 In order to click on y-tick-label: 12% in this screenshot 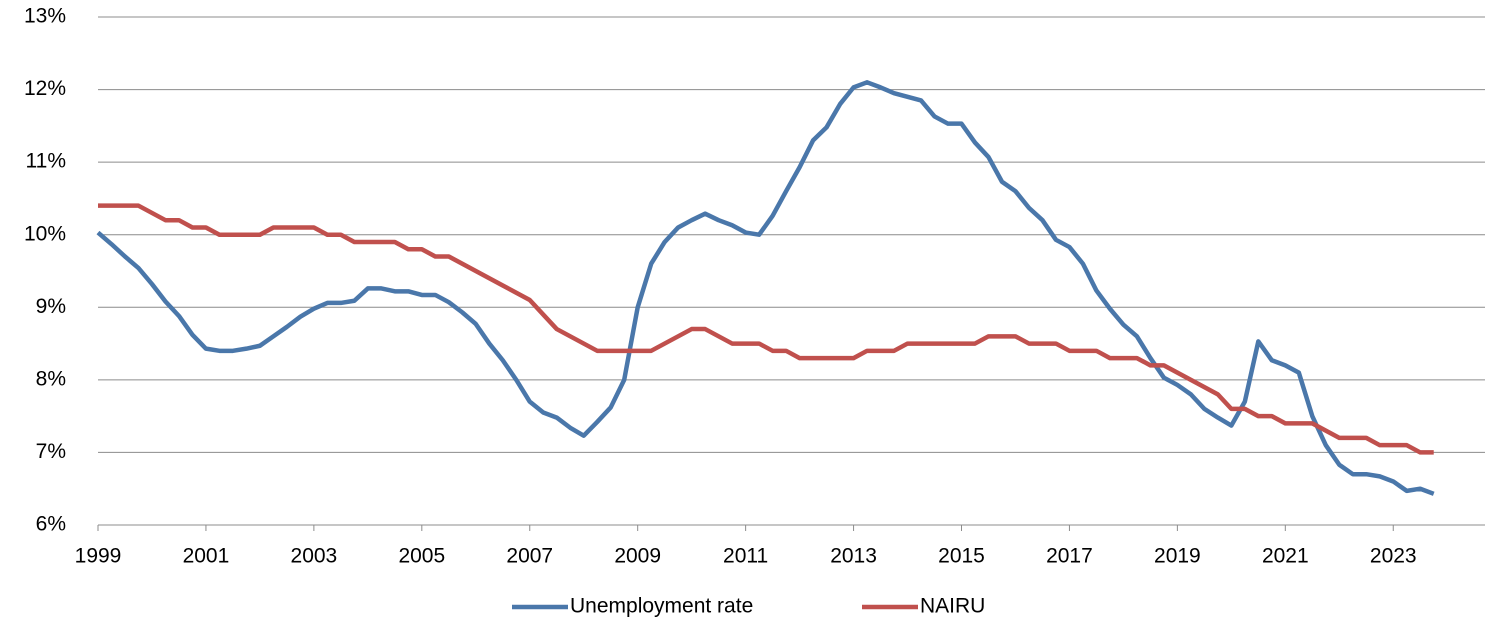, I will do `click(45, 88)`.